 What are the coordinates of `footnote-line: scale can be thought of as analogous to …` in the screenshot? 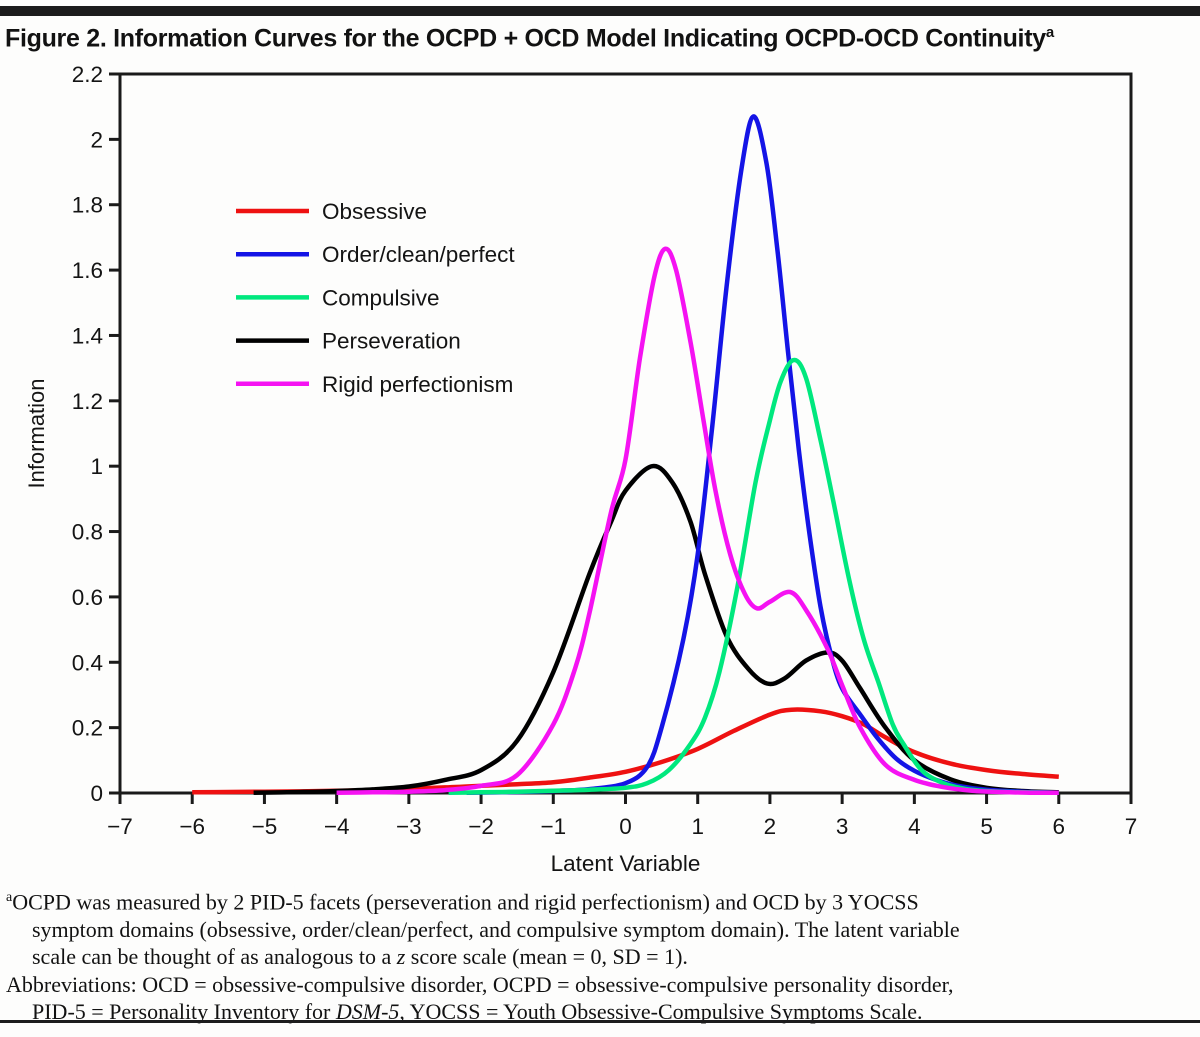 It's located at (599, 957).